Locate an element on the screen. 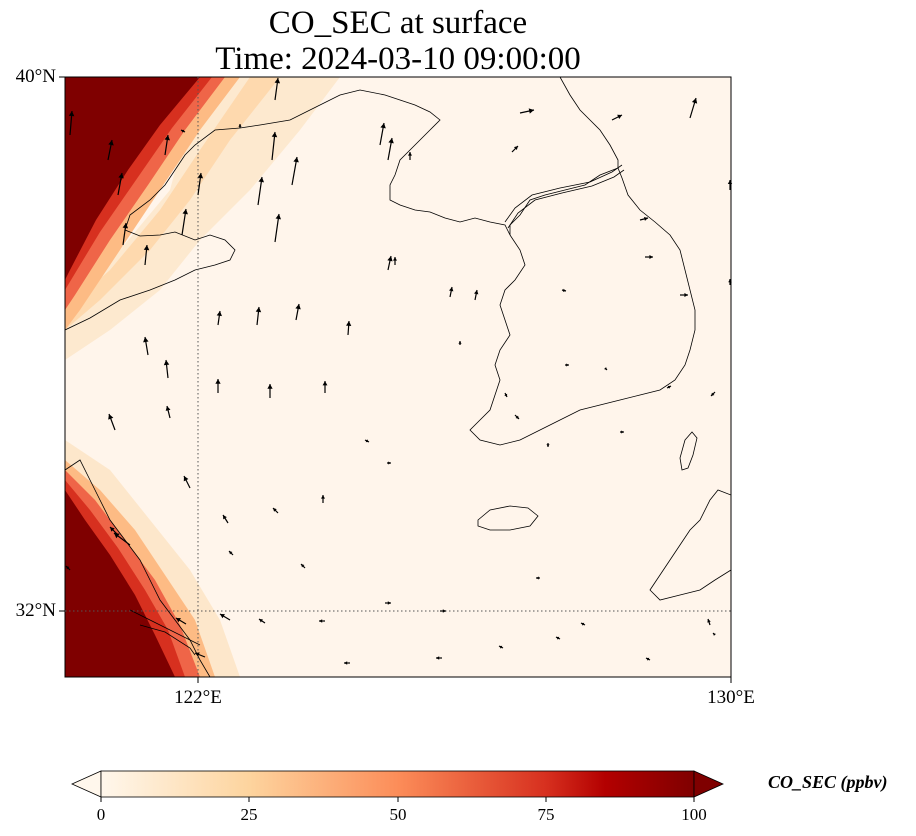  map-title-line2: Time: 2024-03-10 09:00:00 is located at coordinates (398, 59).